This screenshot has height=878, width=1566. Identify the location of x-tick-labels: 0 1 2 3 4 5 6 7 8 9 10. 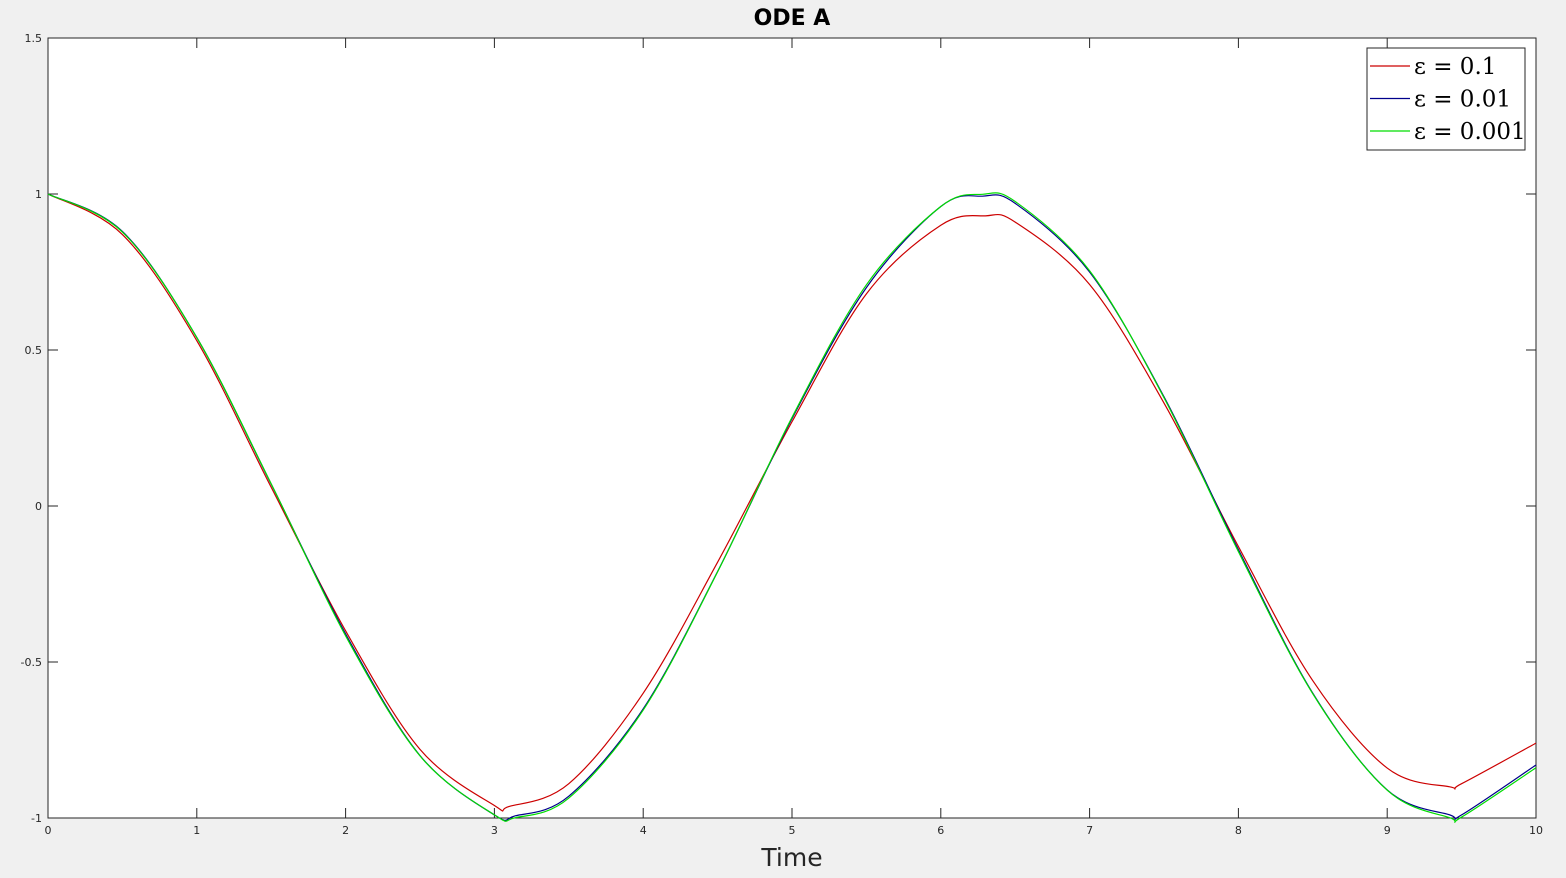
(794, 830).